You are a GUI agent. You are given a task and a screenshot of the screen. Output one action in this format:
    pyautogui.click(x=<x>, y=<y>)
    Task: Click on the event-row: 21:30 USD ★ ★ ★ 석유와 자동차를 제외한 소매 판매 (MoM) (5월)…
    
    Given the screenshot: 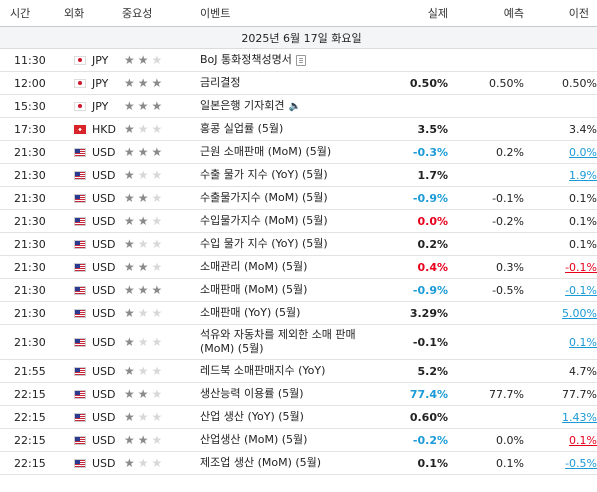 What is the action you would take?
    pyautogui.click(x=298, y=342)
    